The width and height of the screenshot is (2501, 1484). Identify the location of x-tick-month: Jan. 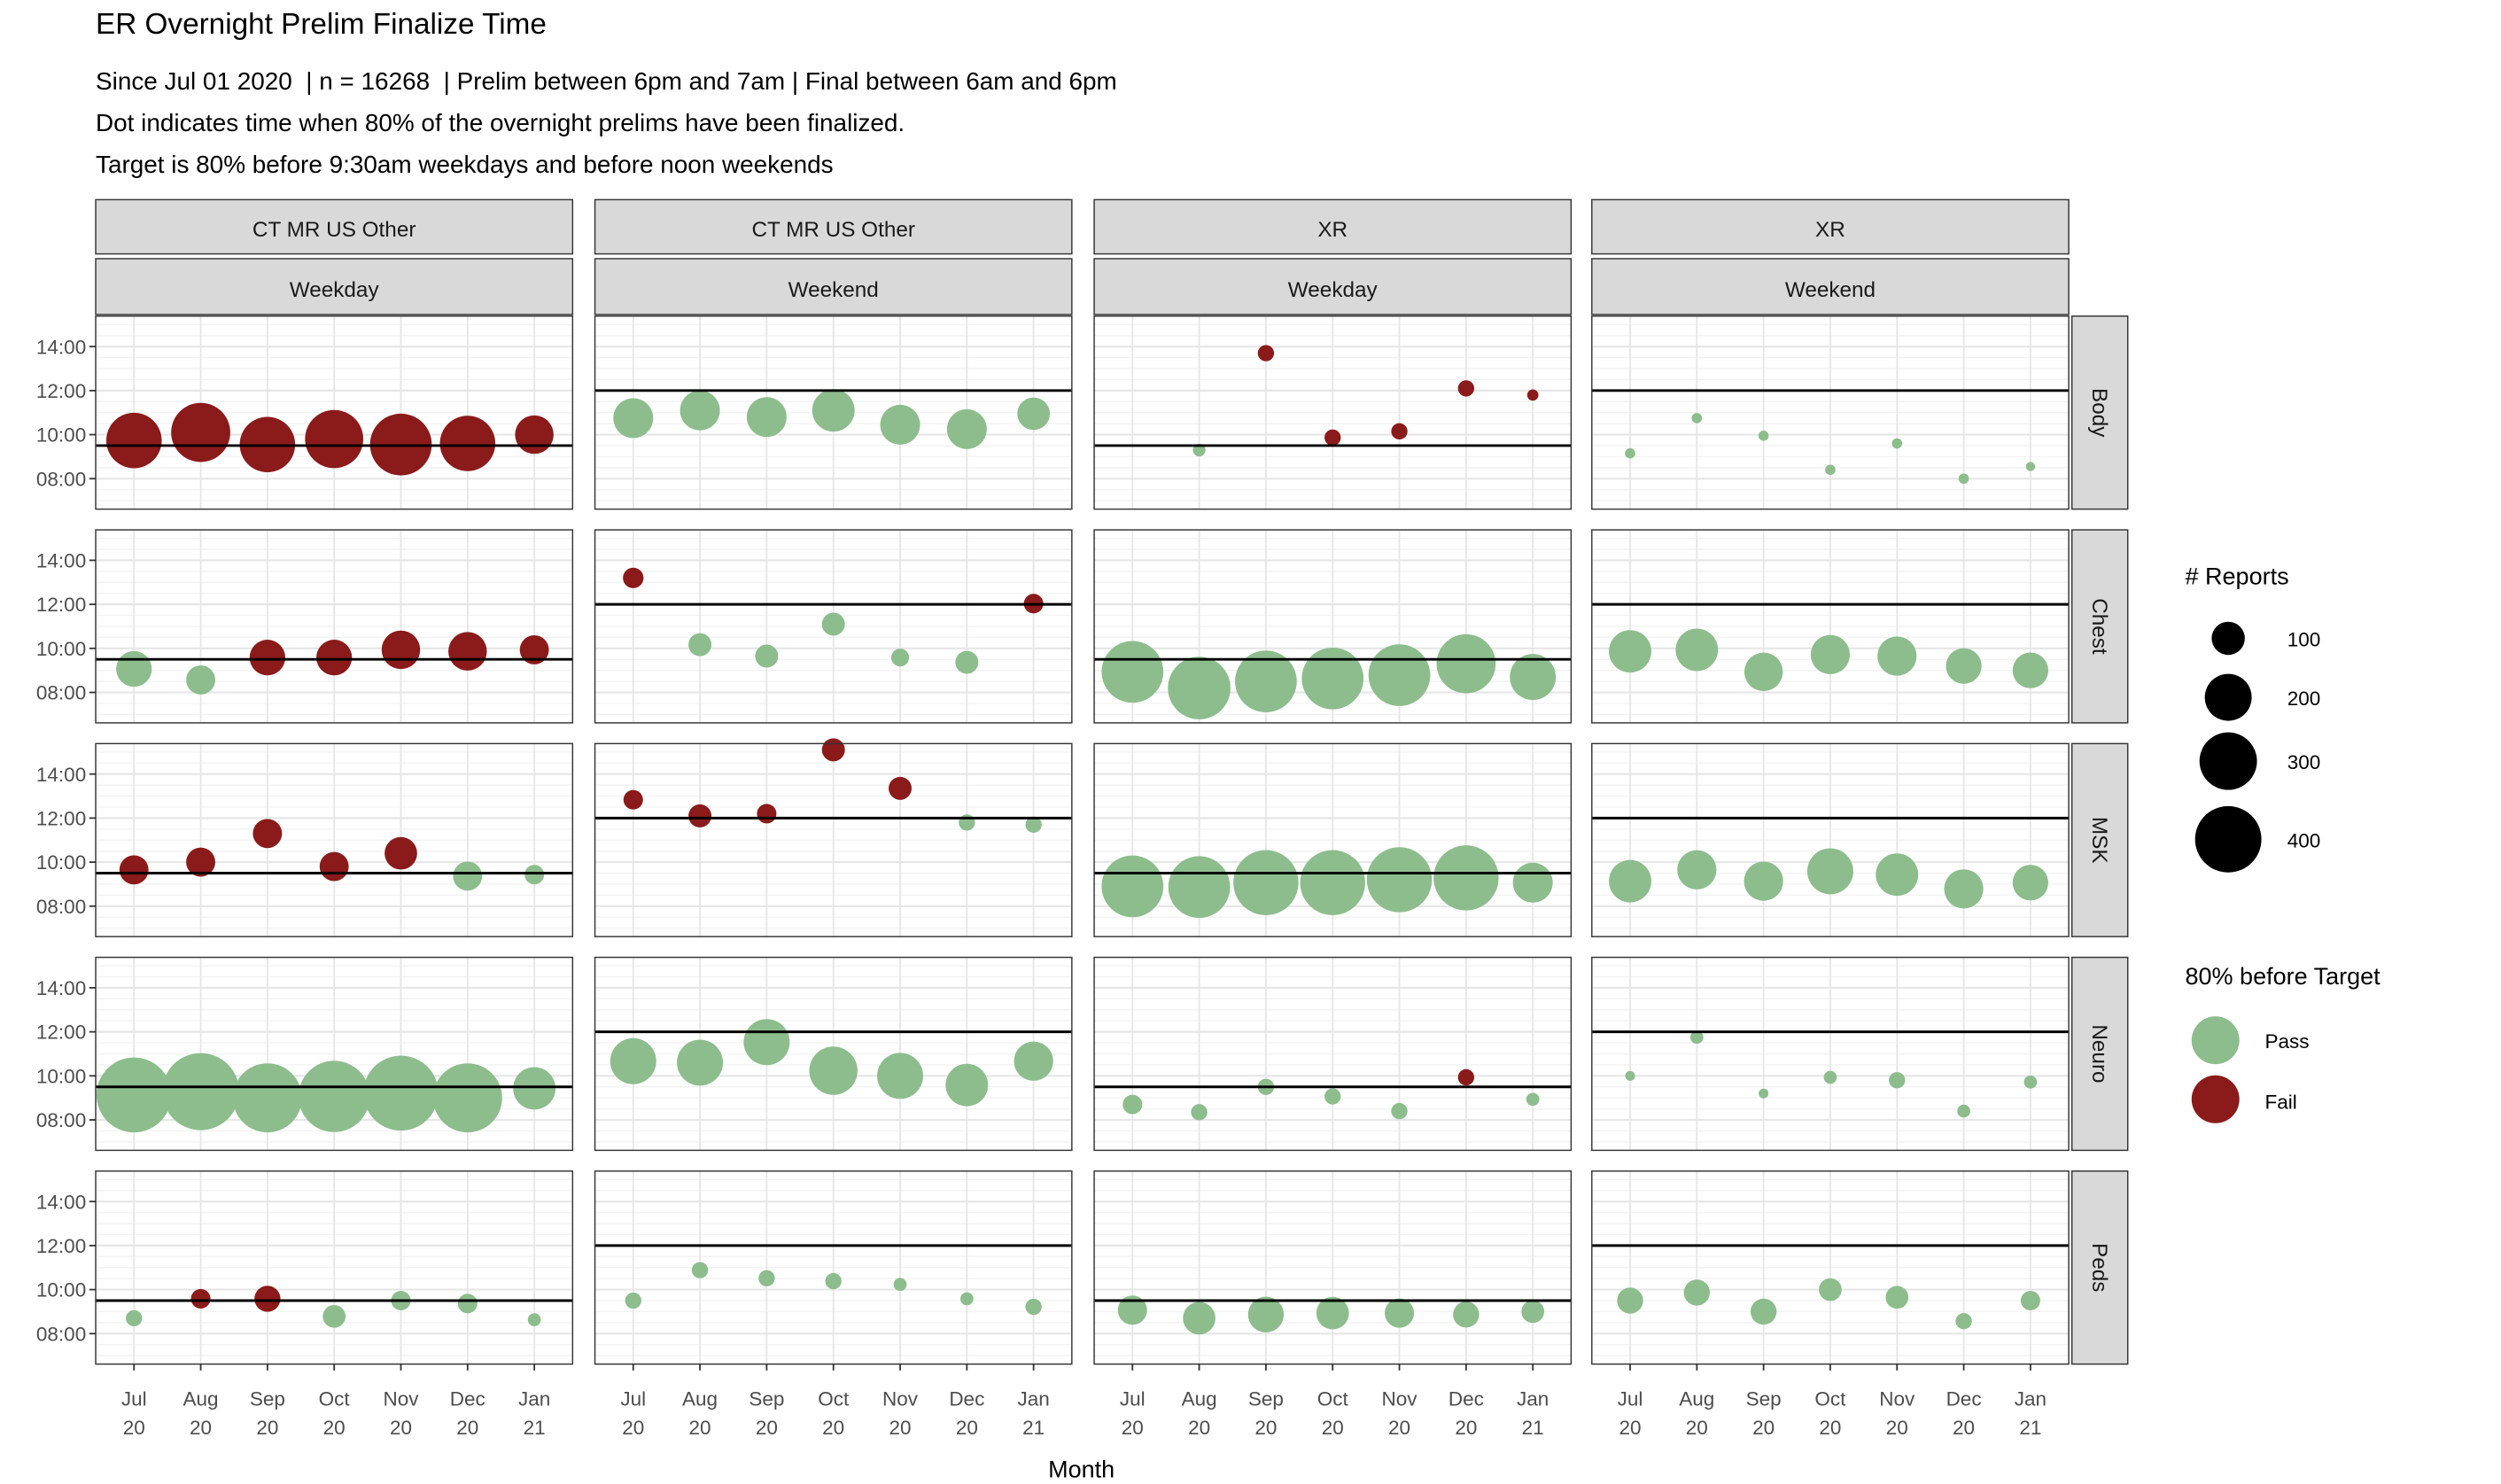
(534, 1398).